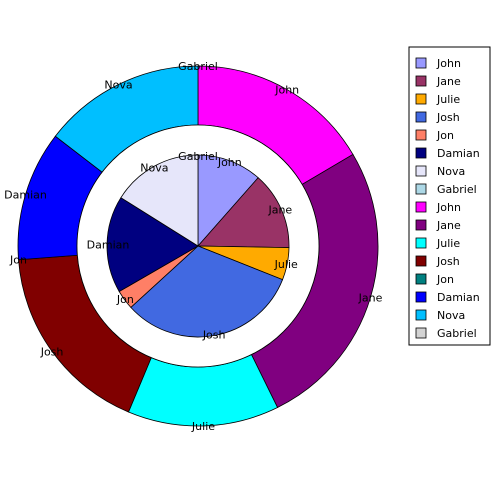 The width and height of the screenshot is (491, 491). What do you see at coordinates (125, 299) in the screenshot?
I see `inner-slice-jon-label: Jon` at bounding box center [125, 299].